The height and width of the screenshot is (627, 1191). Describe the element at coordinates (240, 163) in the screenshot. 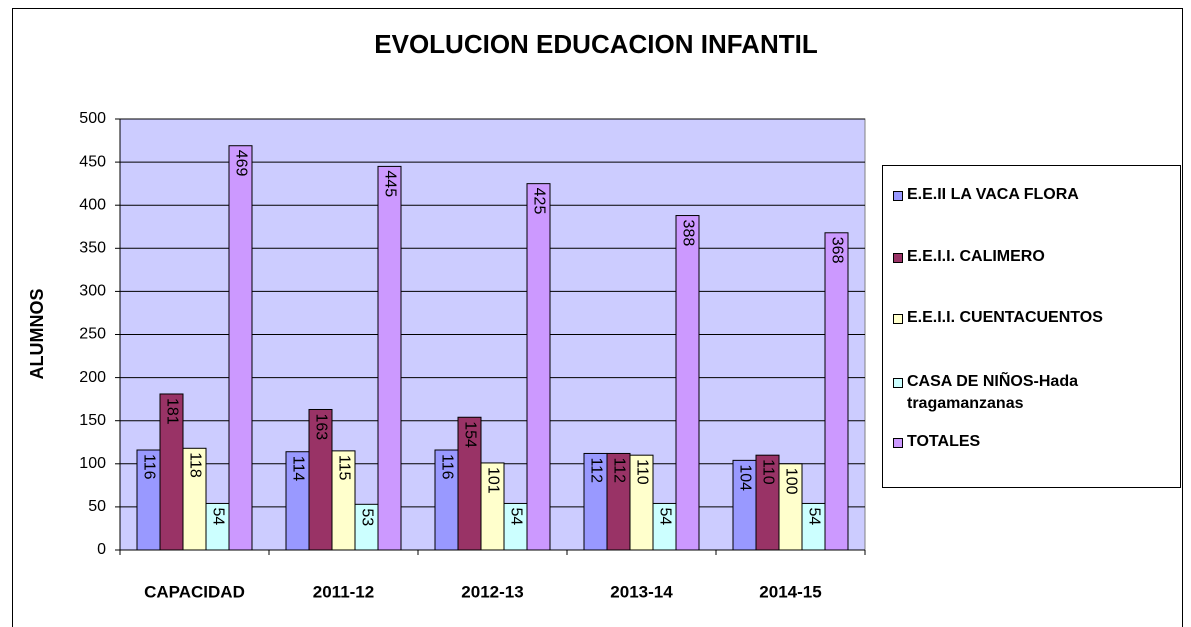

I see `data-label: 469` at that location.